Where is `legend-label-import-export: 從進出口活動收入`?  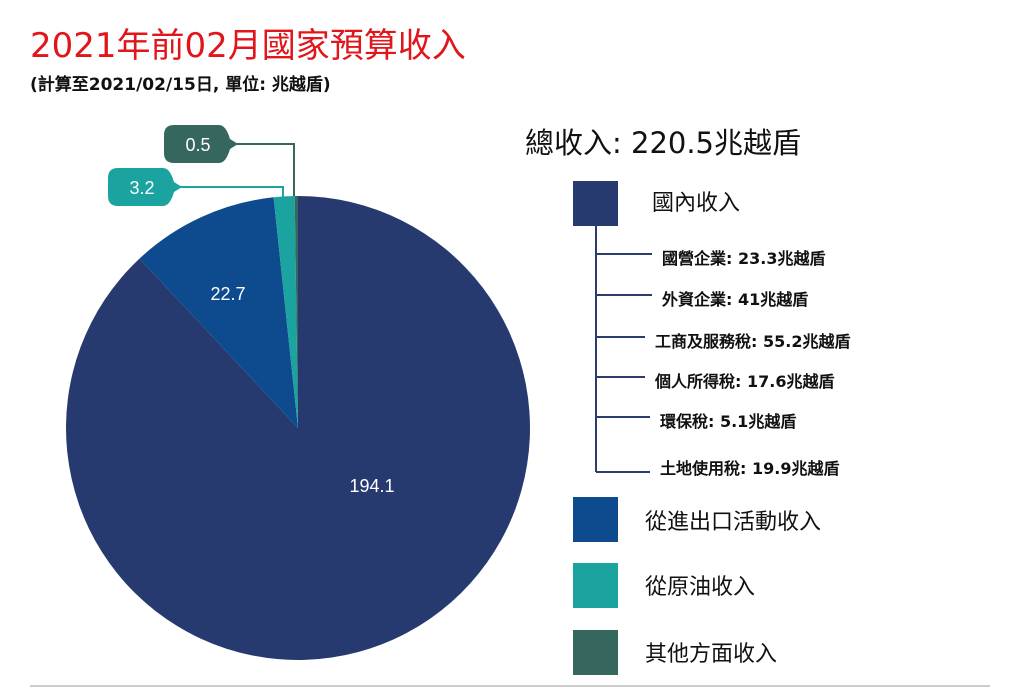 legend-label-import-export: 從進出口活動收入 is located at coordinates (733, 522).